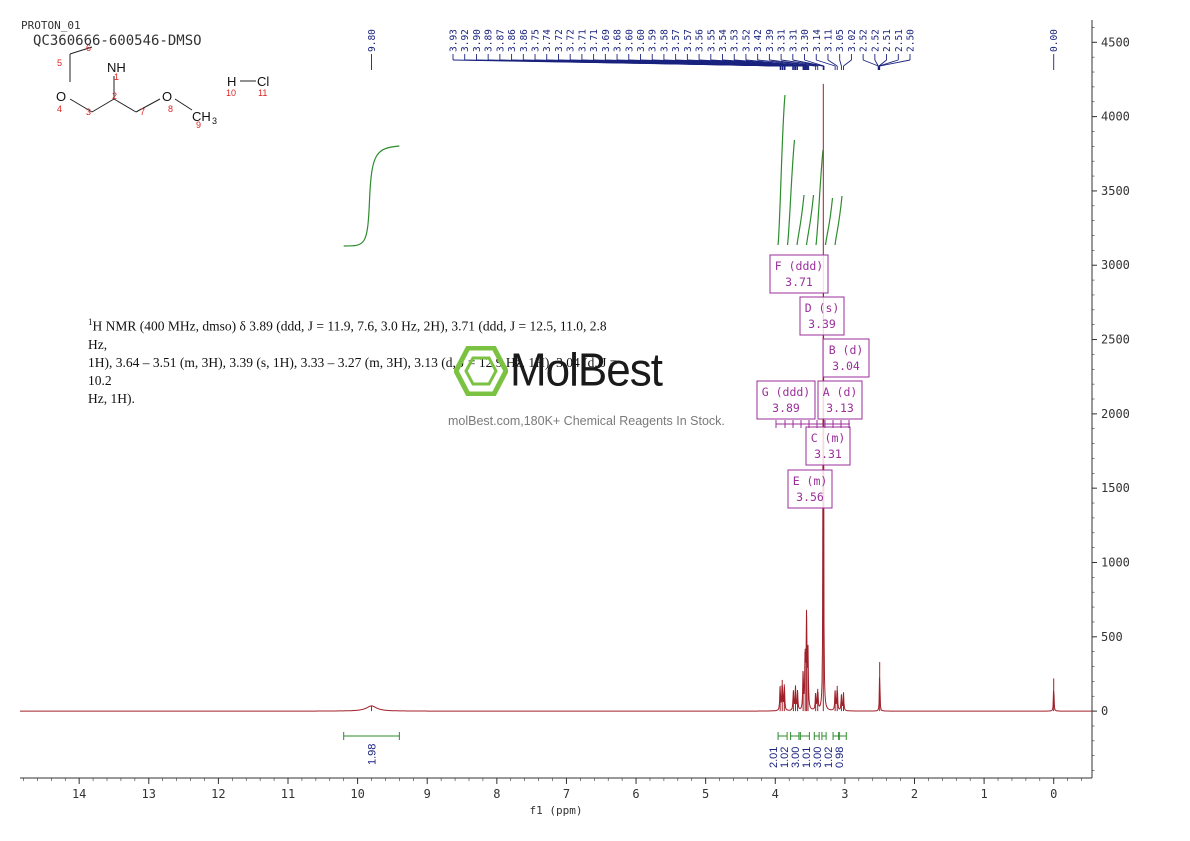 This screenshot has height=841, width=1190. Describe the element at coordinates (786, 392) in the screenshot. I see `multiplet-label: G (ddd)` at that location.